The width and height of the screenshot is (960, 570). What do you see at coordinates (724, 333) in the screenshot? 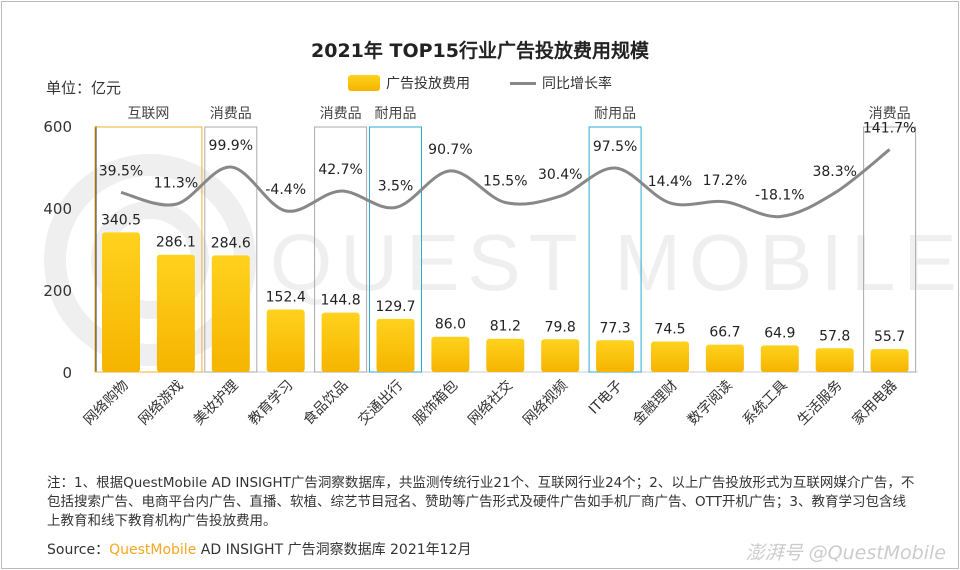
I see `bar-value-label: 66.7` at bounding box center [724, 333].